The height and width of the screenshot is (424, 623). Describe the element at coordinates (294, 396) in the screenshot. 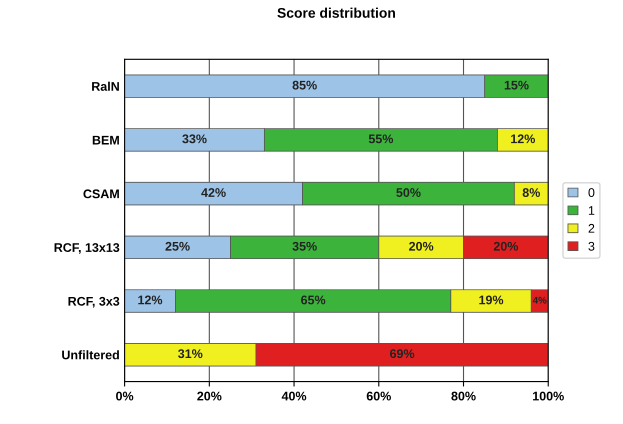

I see `x-tick-label: 40%` at that location.